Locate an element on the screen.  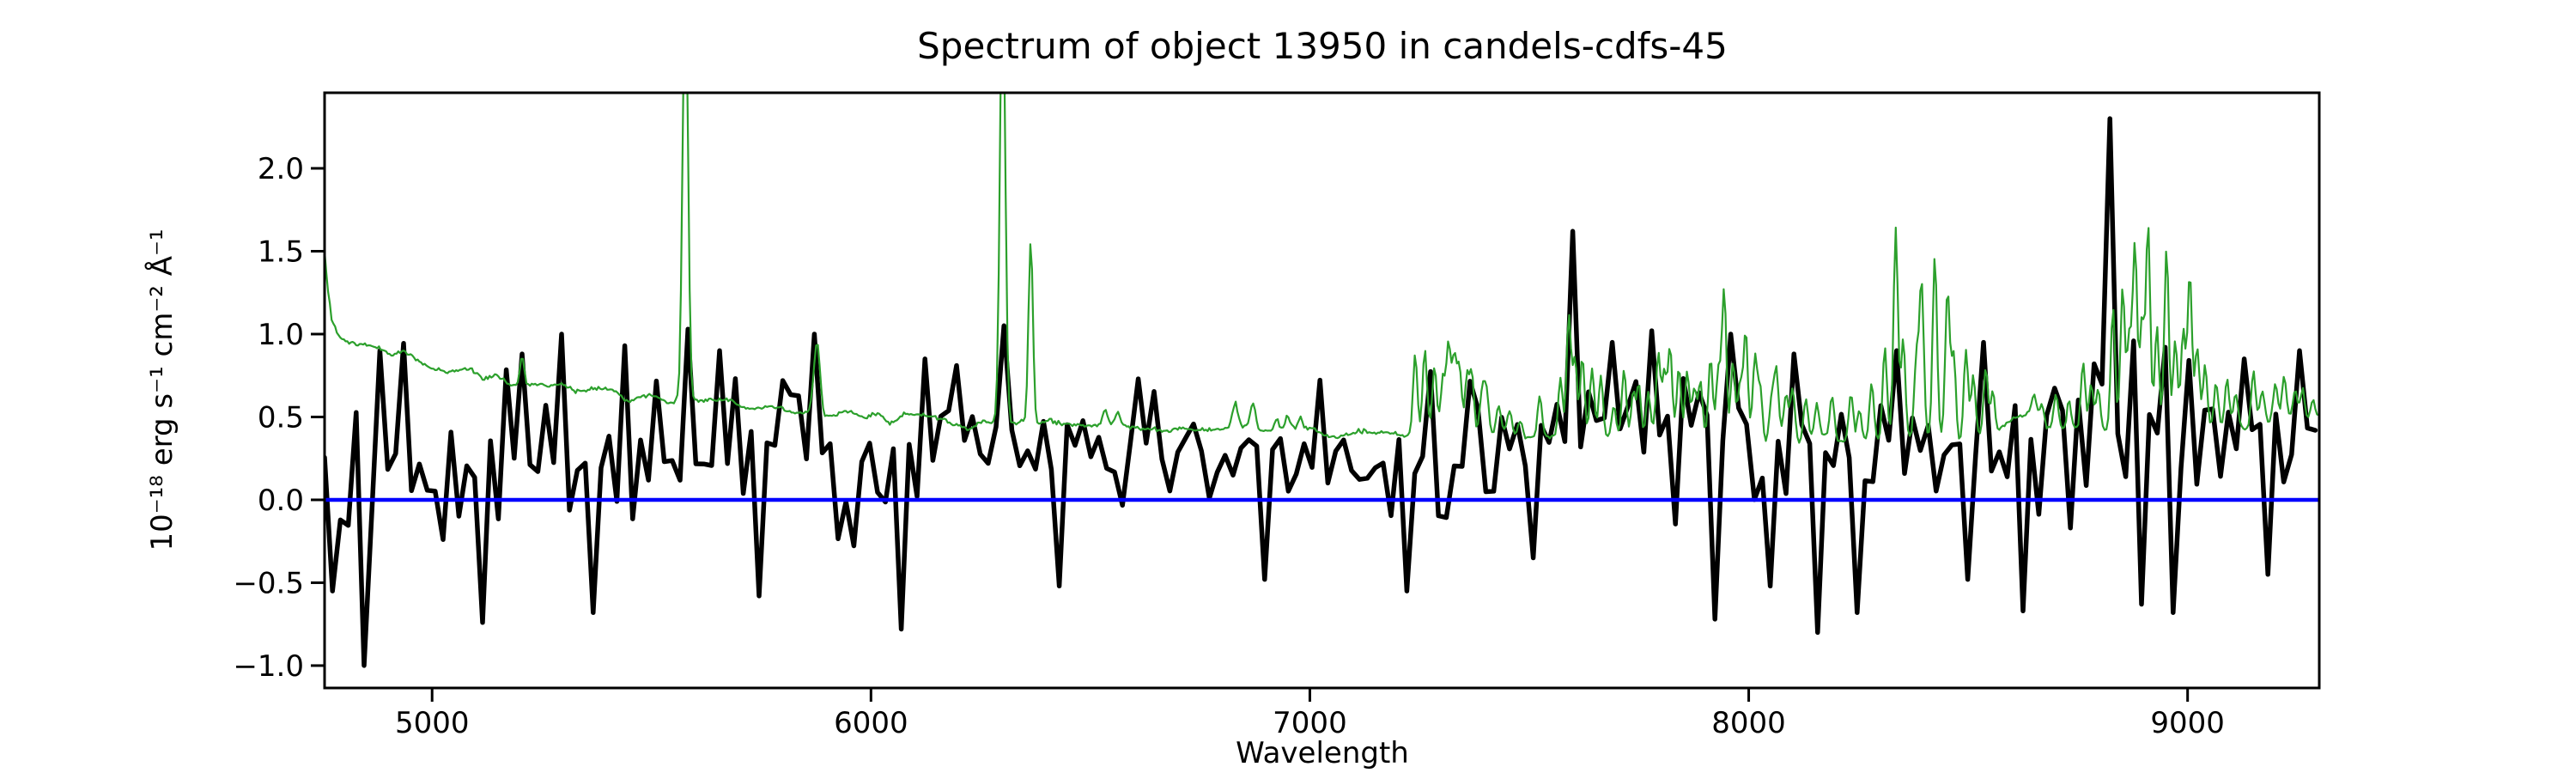
y-tick-label: 0.5 is located at coordinates (281, 417).